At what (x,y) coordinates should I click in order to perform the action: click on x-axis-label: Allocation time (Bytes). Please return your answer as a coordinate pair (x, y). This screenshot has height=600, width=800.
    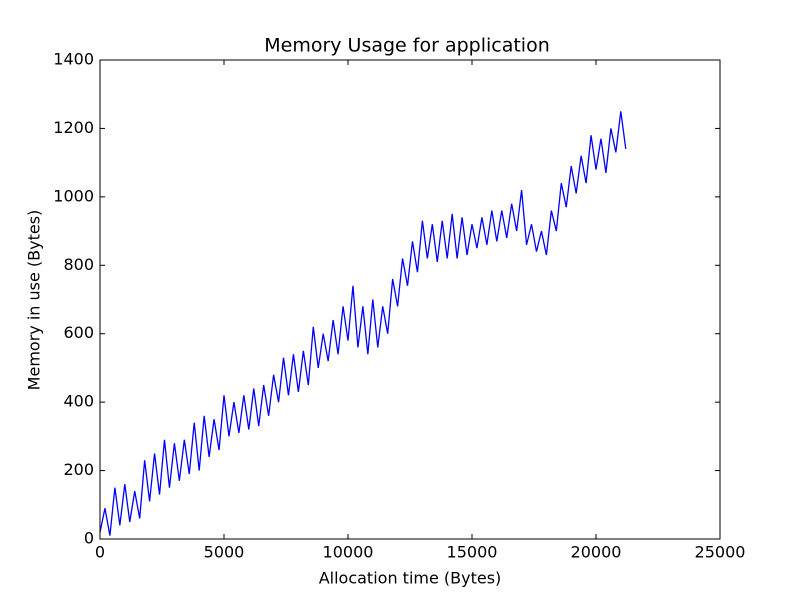
    Looking at the image, I should click on (410, 578).